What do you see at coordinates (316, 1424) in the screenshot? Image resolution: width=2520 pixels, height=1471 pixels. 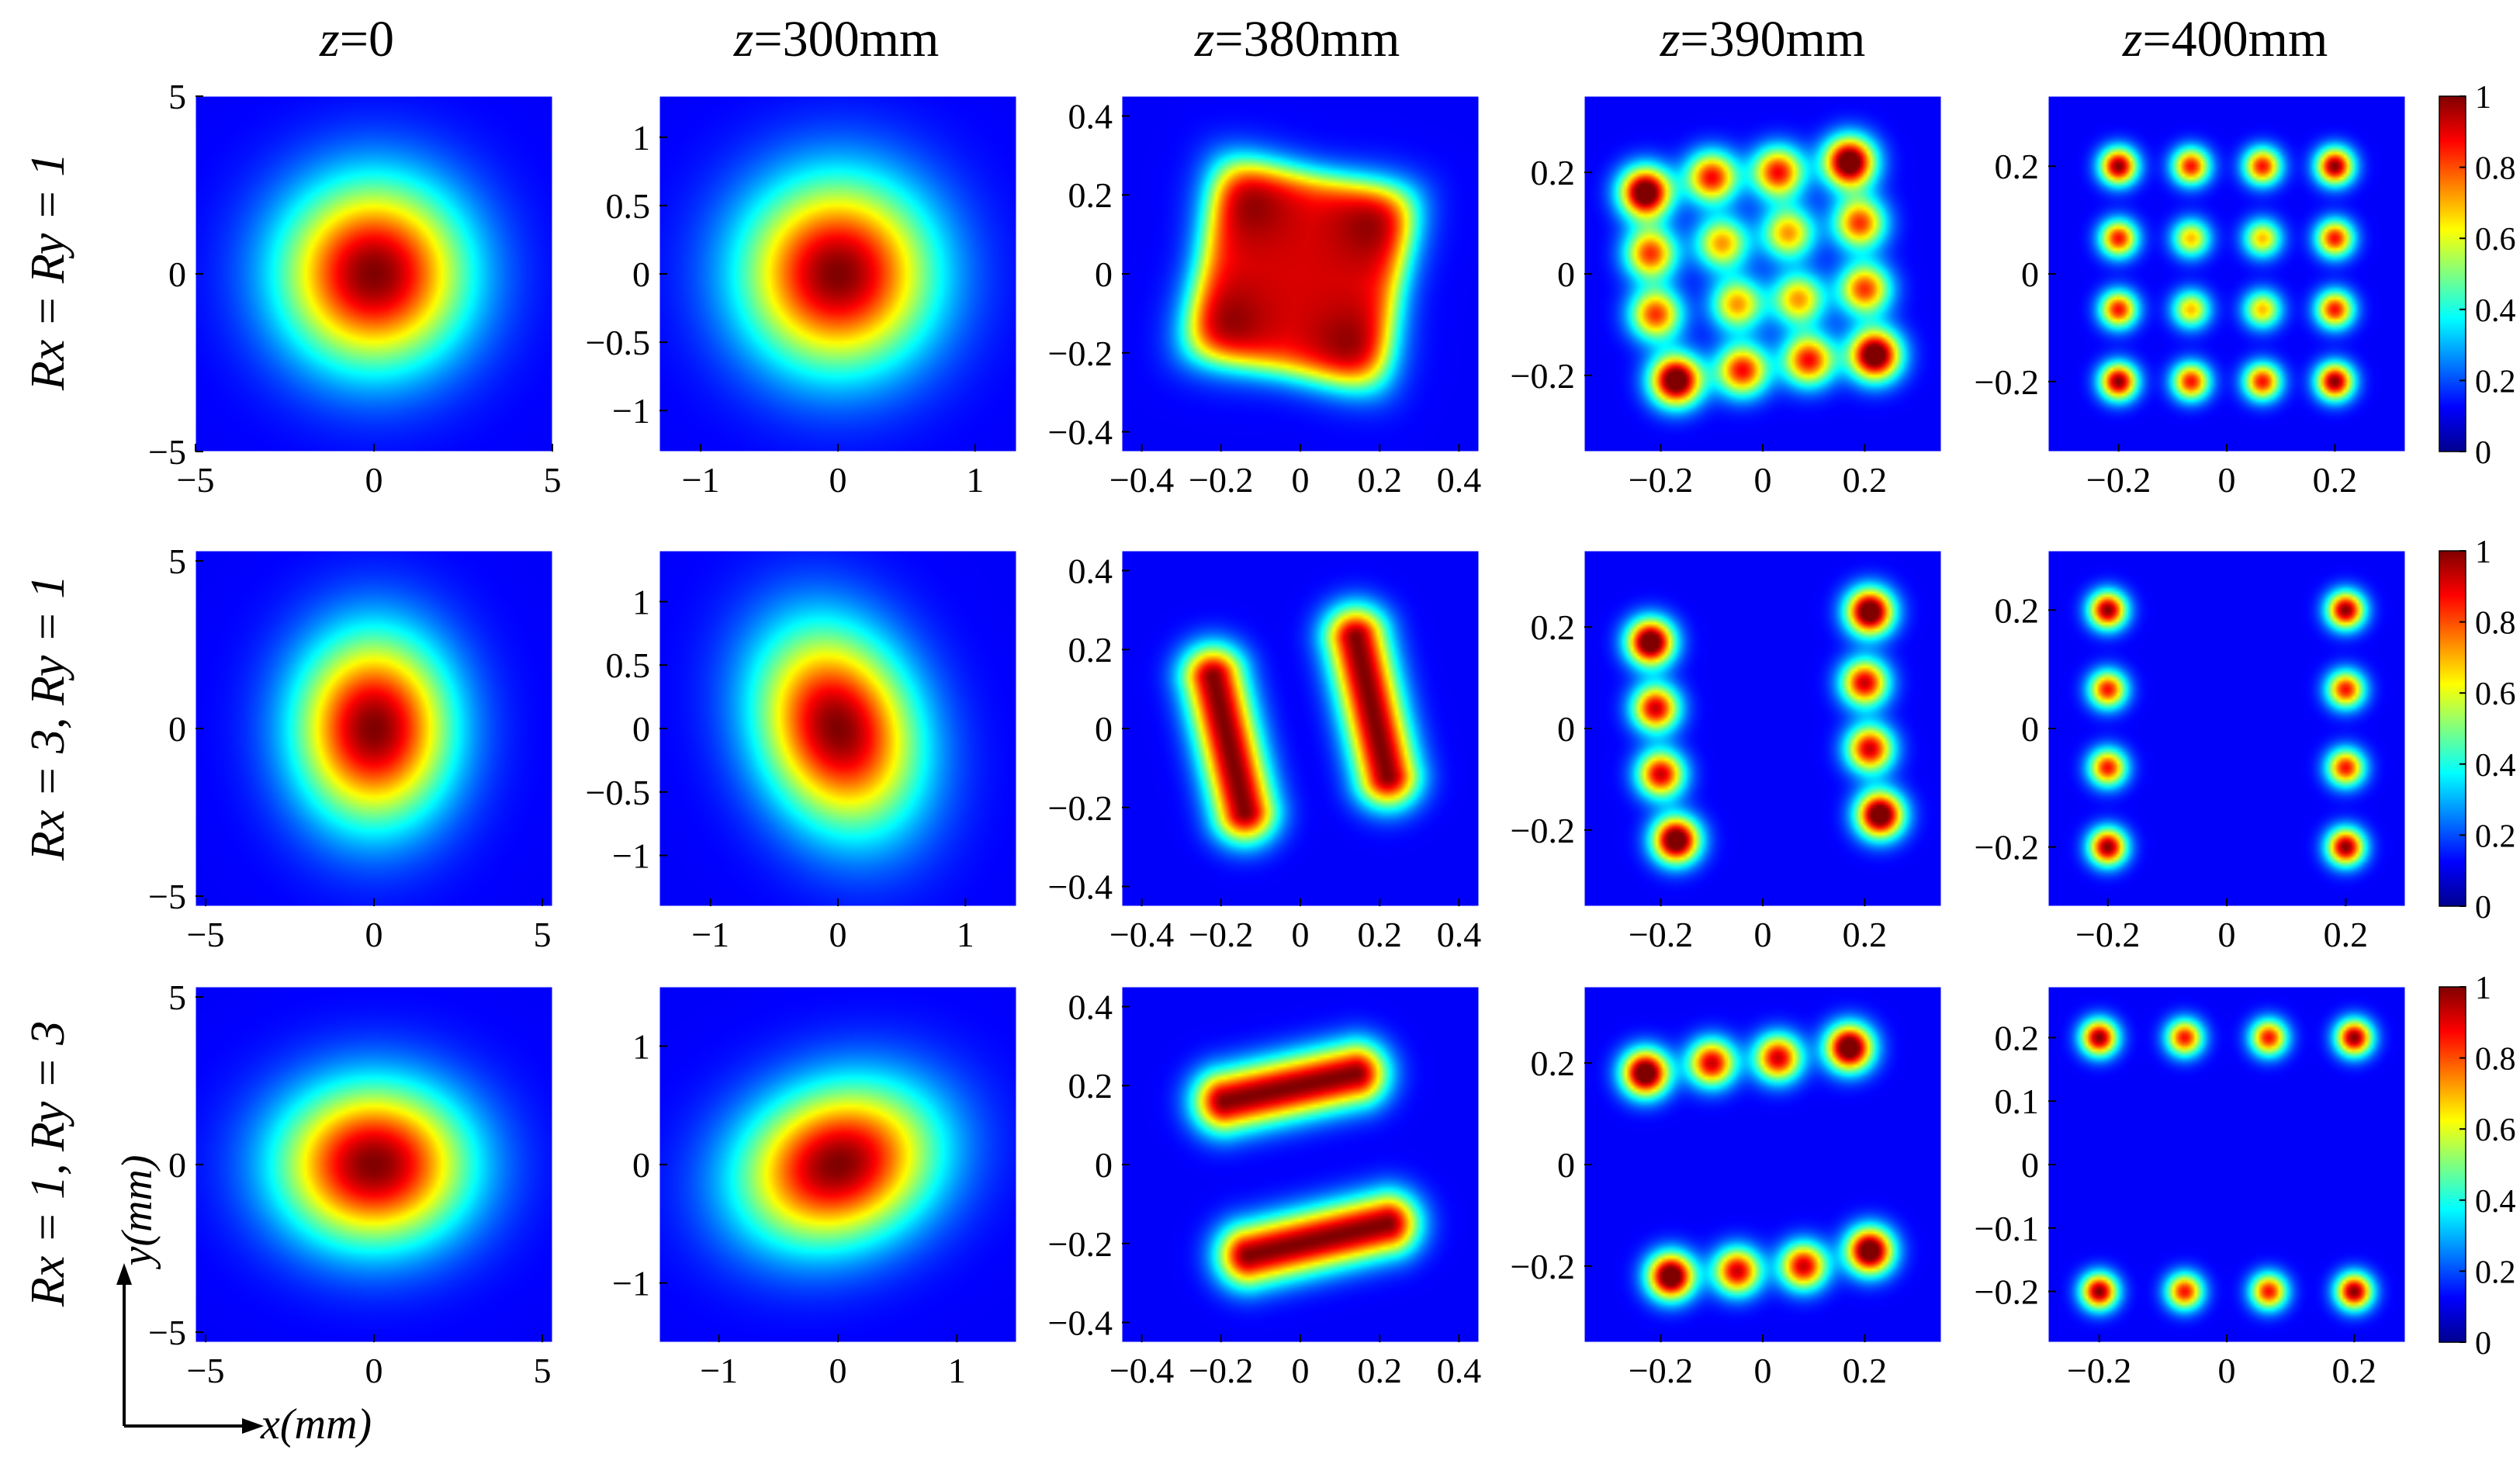 I see `x-axis-indicator-label: x(mm)` at bounding box center [316, 1424].